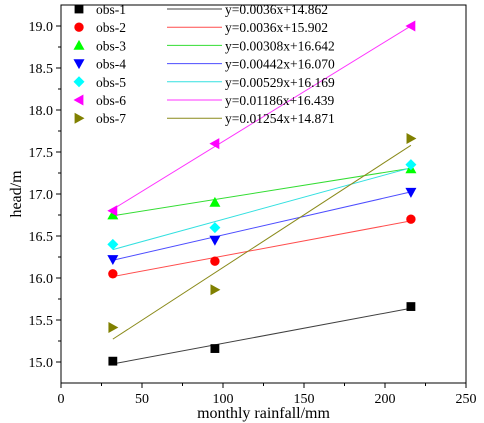  I want to click on legend-label: obs-5, so click(111, 82).